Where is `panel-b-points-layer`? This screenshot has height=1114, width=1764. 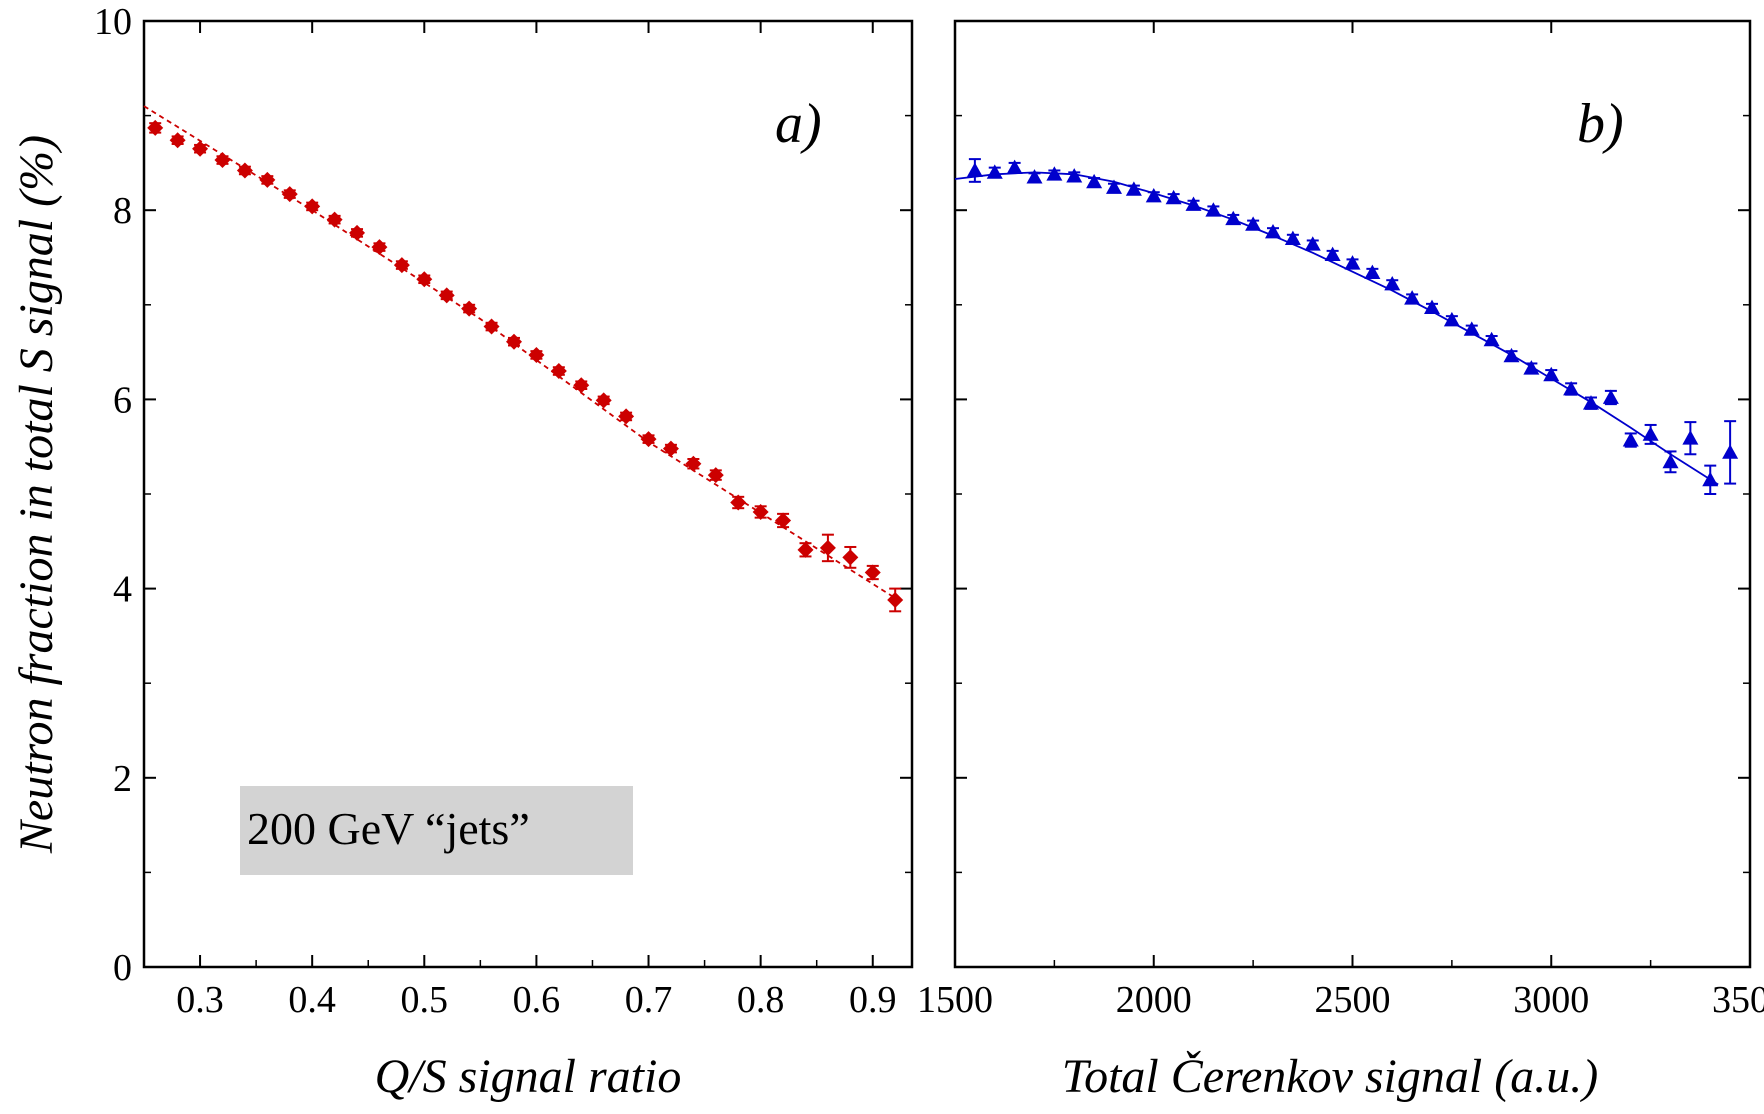
panel-b-points-layer is located at coordinates (1352, 326).